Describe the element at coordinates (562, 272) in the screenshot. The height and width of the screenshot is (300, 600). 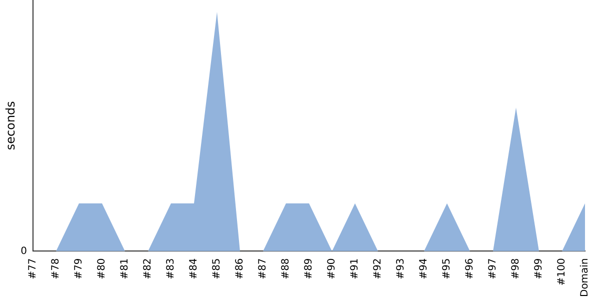
I see `x-tick-label: #100` at that location.